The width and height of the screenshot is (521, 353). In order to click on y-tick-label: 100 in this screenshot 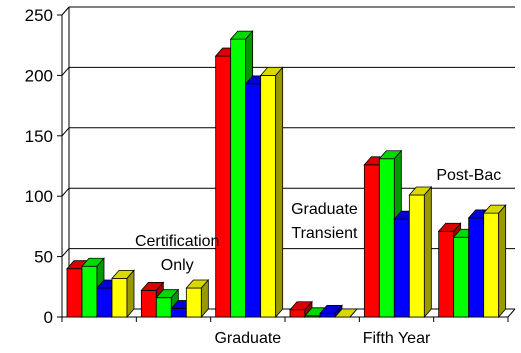, I will do `click(39, 196)`.